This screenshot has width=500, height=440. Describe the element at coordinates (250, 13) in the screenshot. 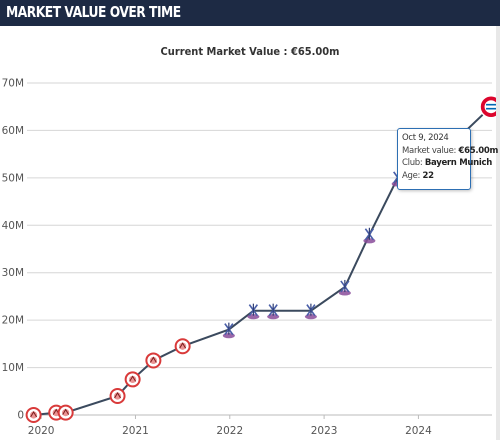

I see `section-header: MARKET VALUE OVER TIME` at that location.